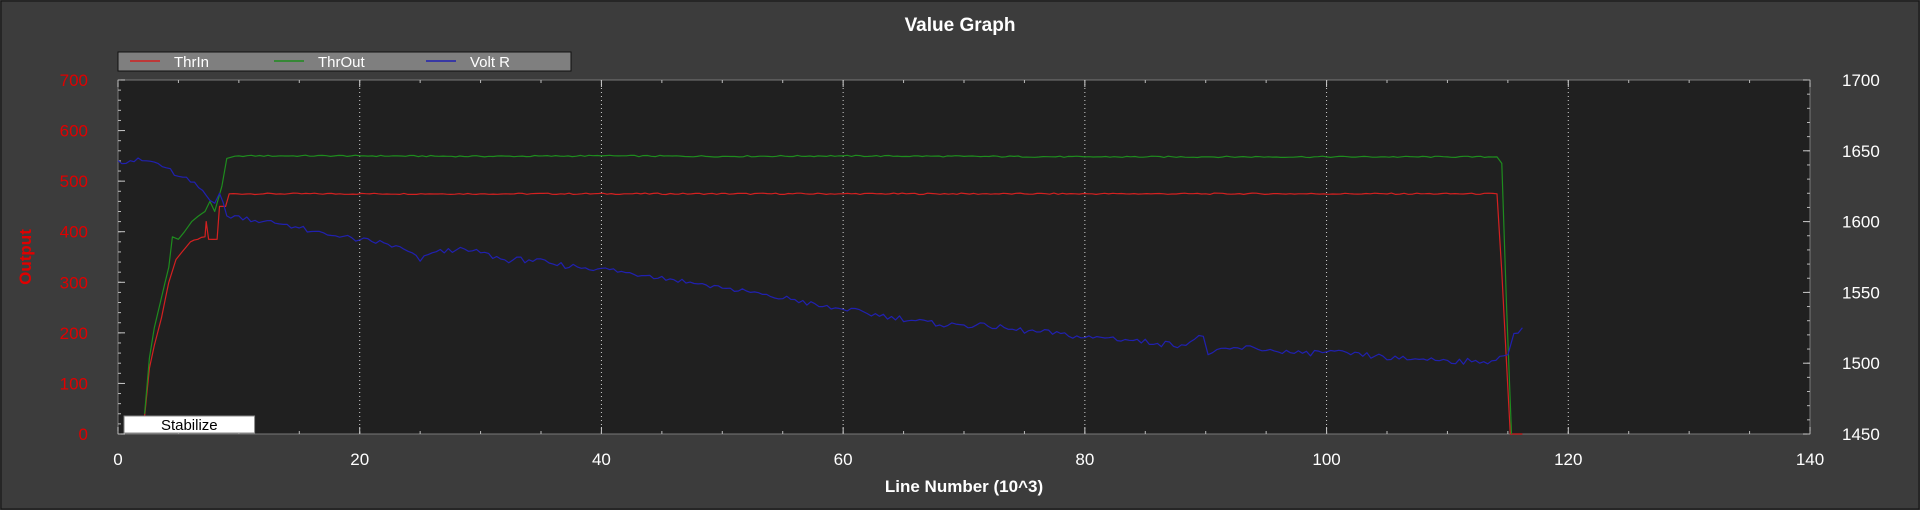 This screenshot has width=1920, height=510. I want to click on y2-tick-label: 1500, so click(1861, 363).